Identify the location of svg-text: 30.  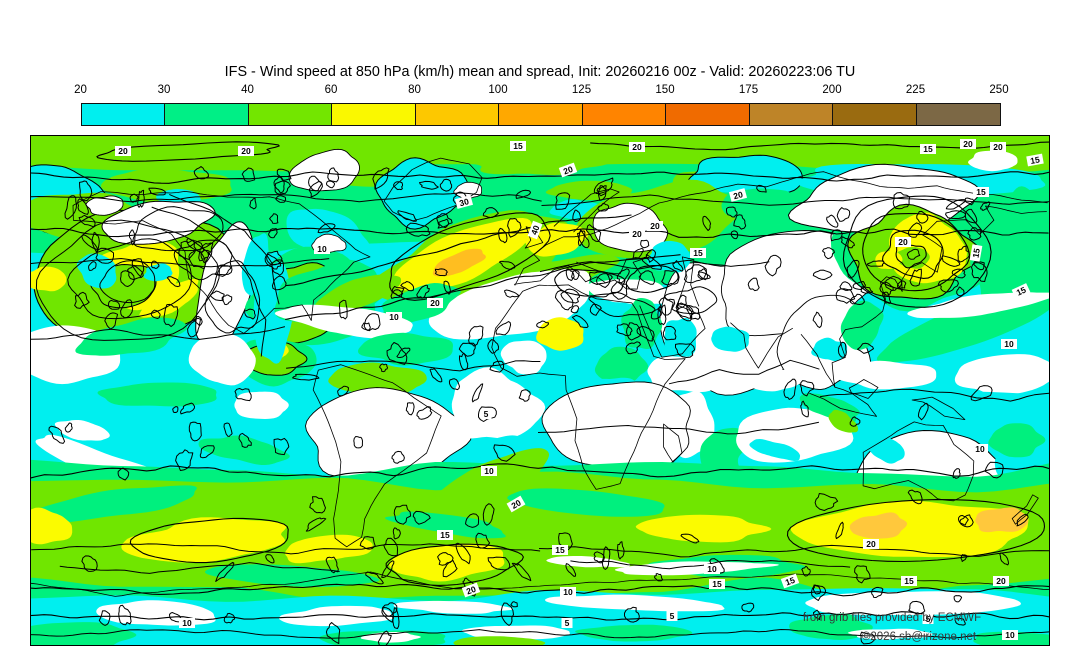
(464, 202).